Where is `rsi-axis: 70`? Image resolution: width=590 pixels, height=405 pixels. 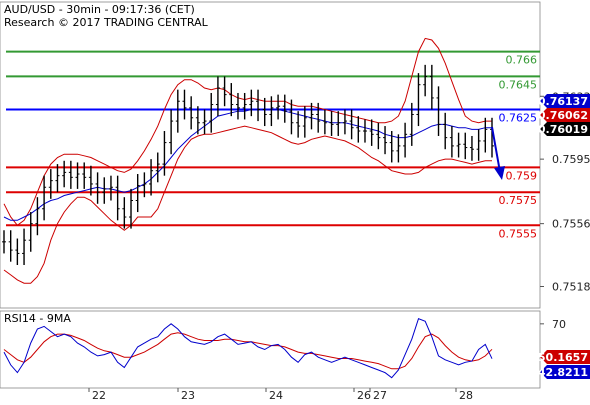 rsi-axis: 70 is located at coordinates (553, 324).